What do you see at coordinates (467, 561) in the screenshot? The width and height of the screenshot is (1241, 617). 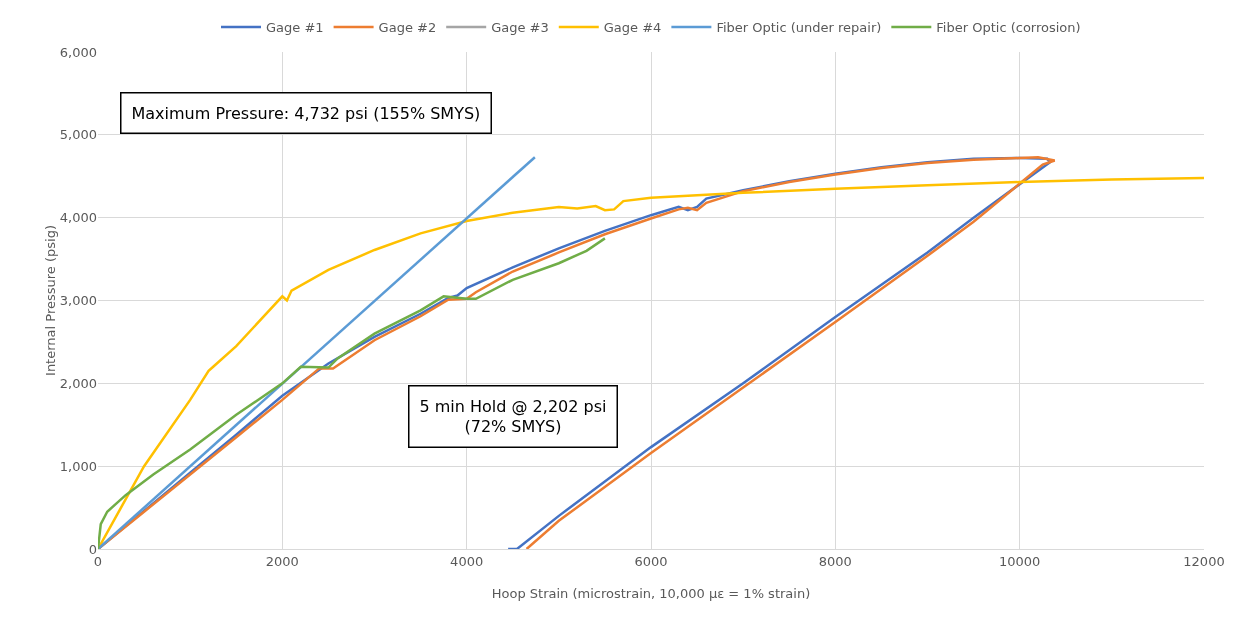 I see `x-tick-label: 4000` at bounding box center [467, 561].